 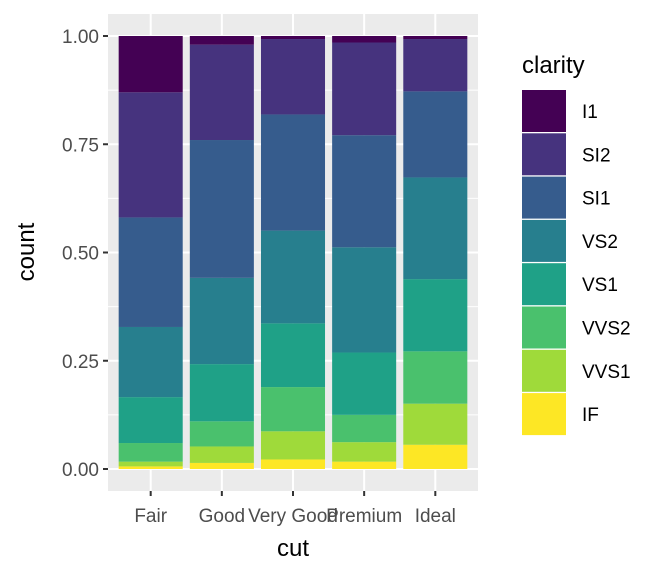 I want to click on x-tick-label: Premium, so click(x=364, y=516).